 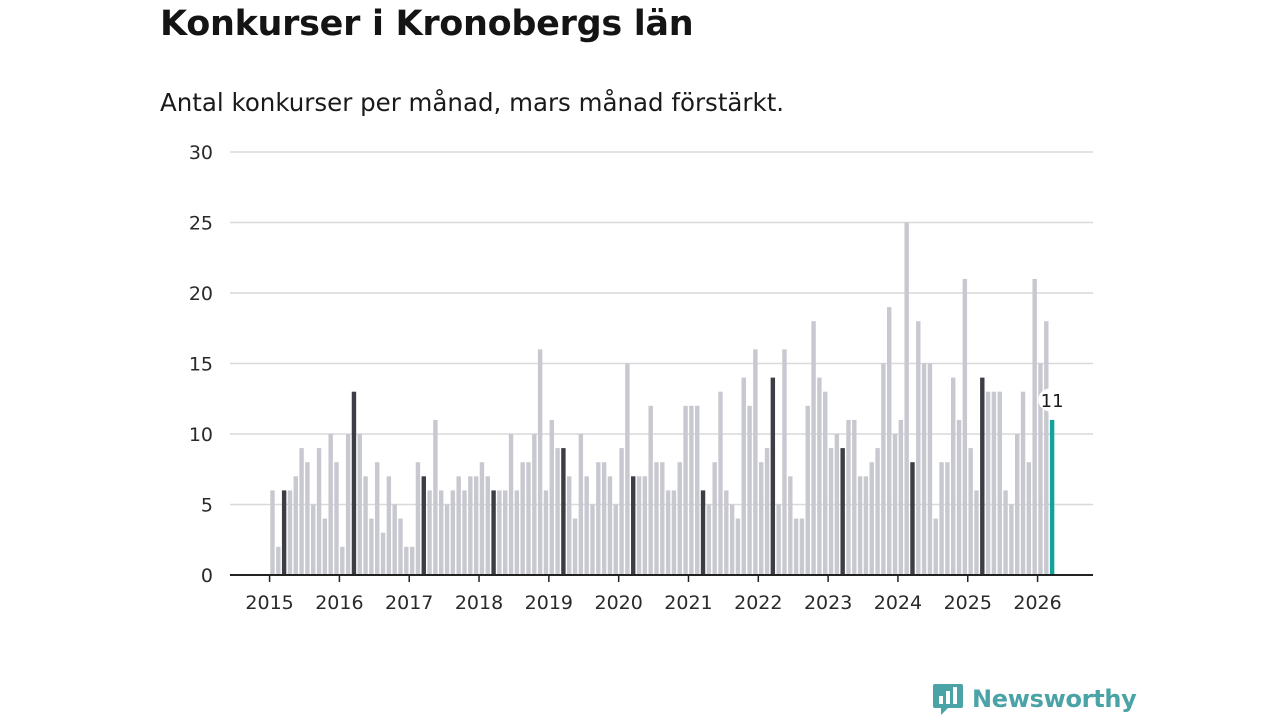 I want to click on data-label-latest: 11, so click(x=1052, y=401).